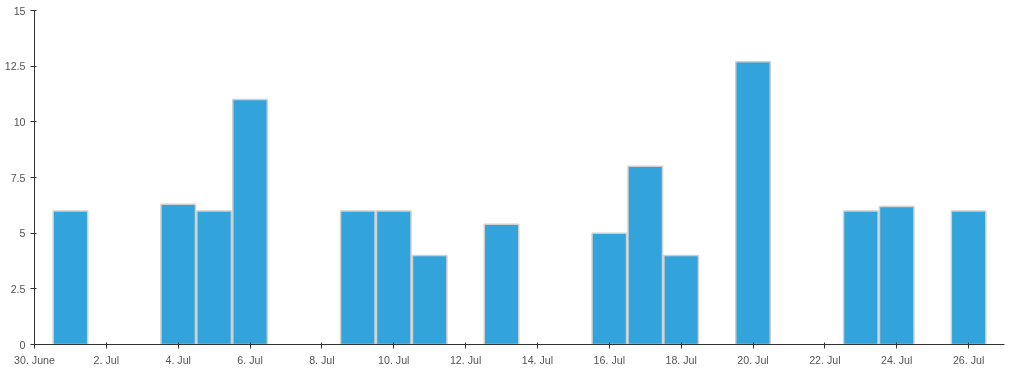 This screenshot has height=374, width=1024. What do you see at coordinates (753, 359) in the screenshot?
I see `x-tick-label: 20. Jul` at bounding box center [753, 359].